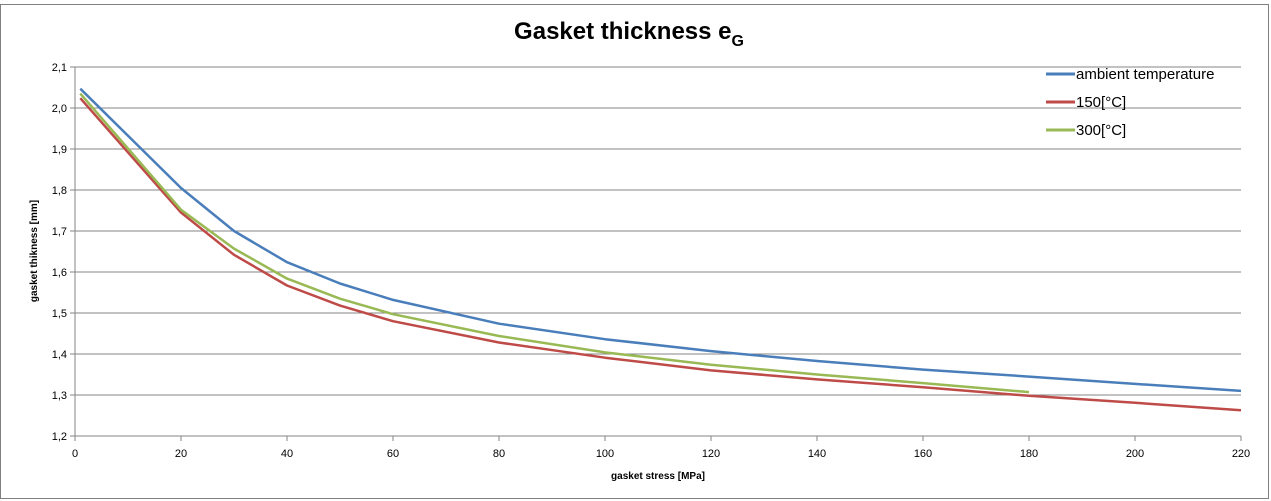 The width and height of the screenshot is (1271, 501). I want to click on x-tick-label: 160, so click(923, 454).